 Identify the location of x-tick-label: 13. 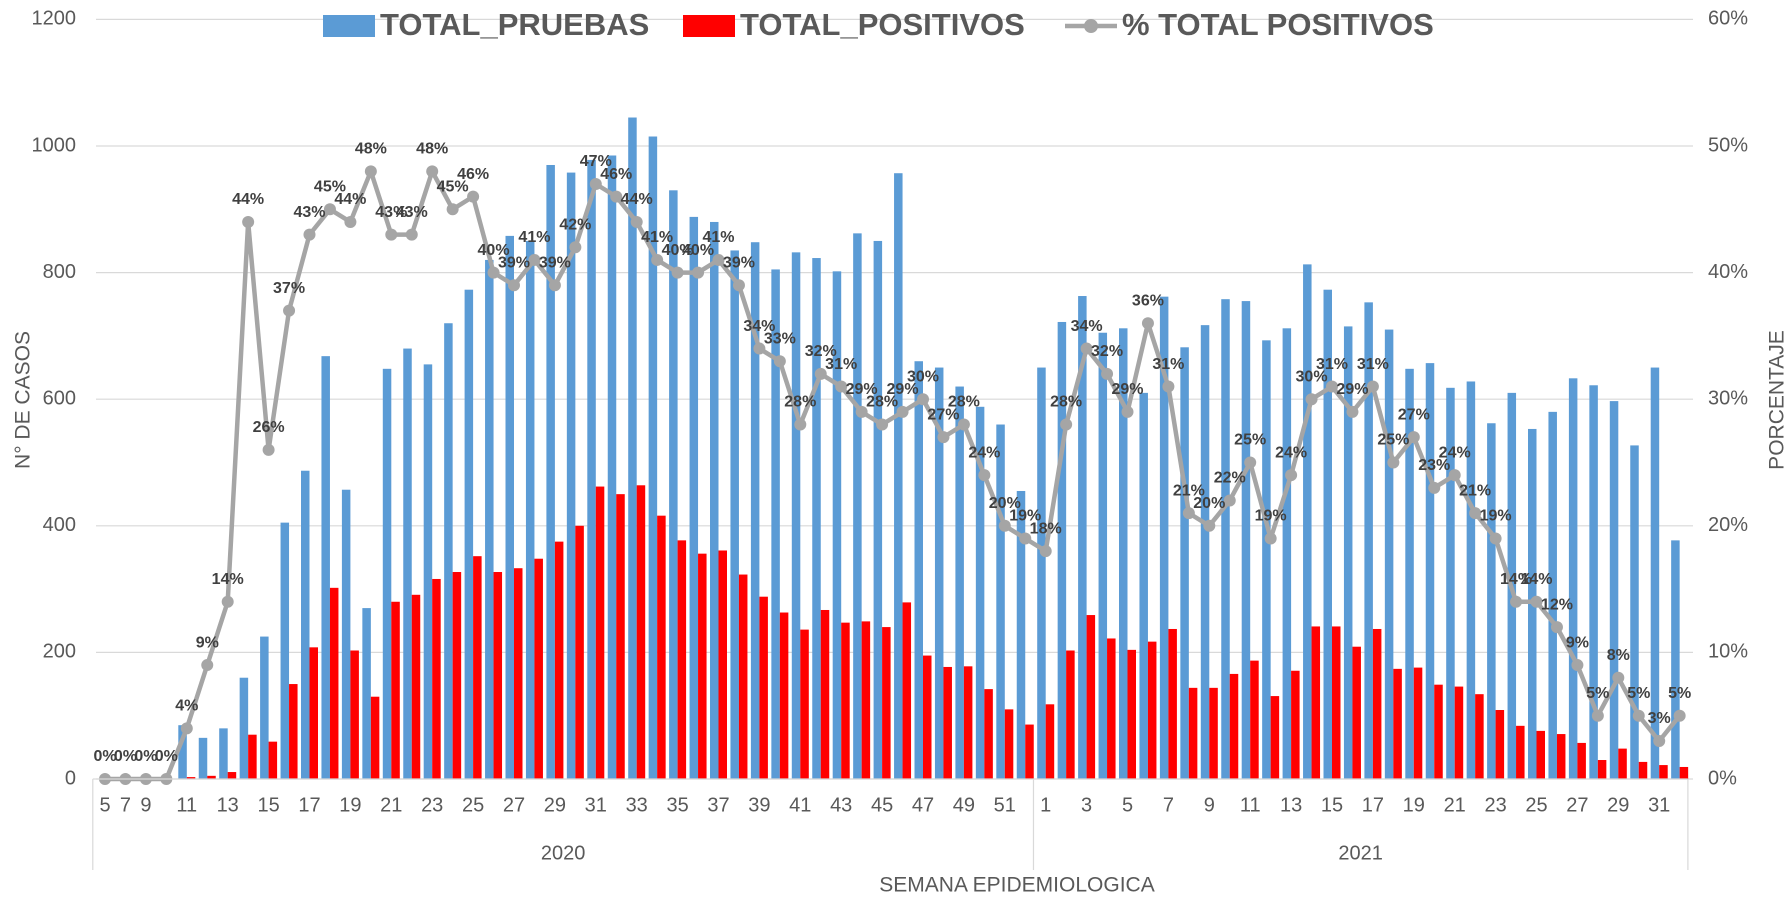
(1291, 805).